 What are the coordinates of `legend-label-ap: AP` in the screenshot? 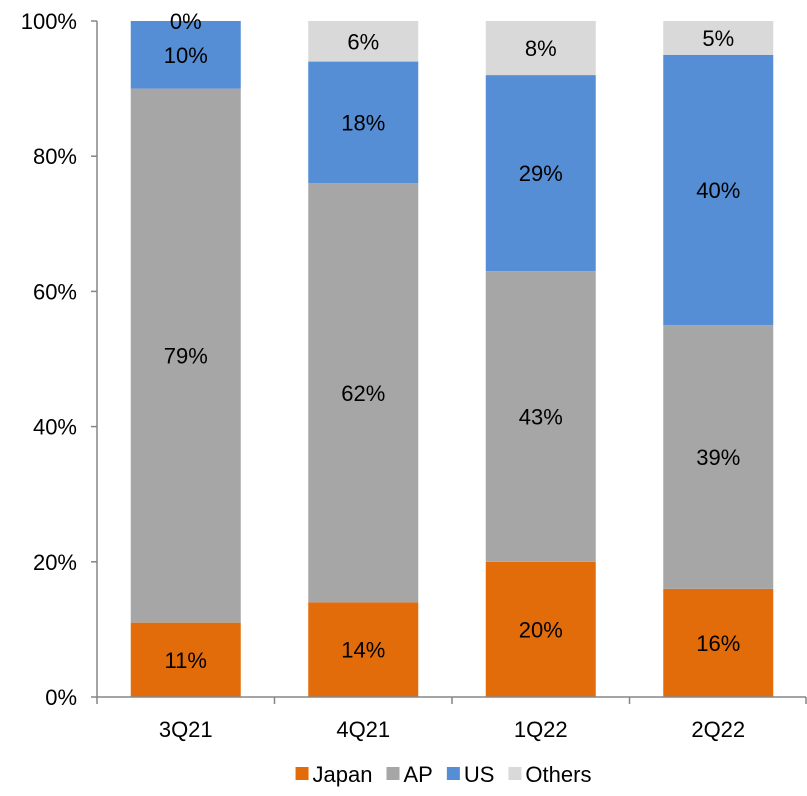 It's located at (418, 774).